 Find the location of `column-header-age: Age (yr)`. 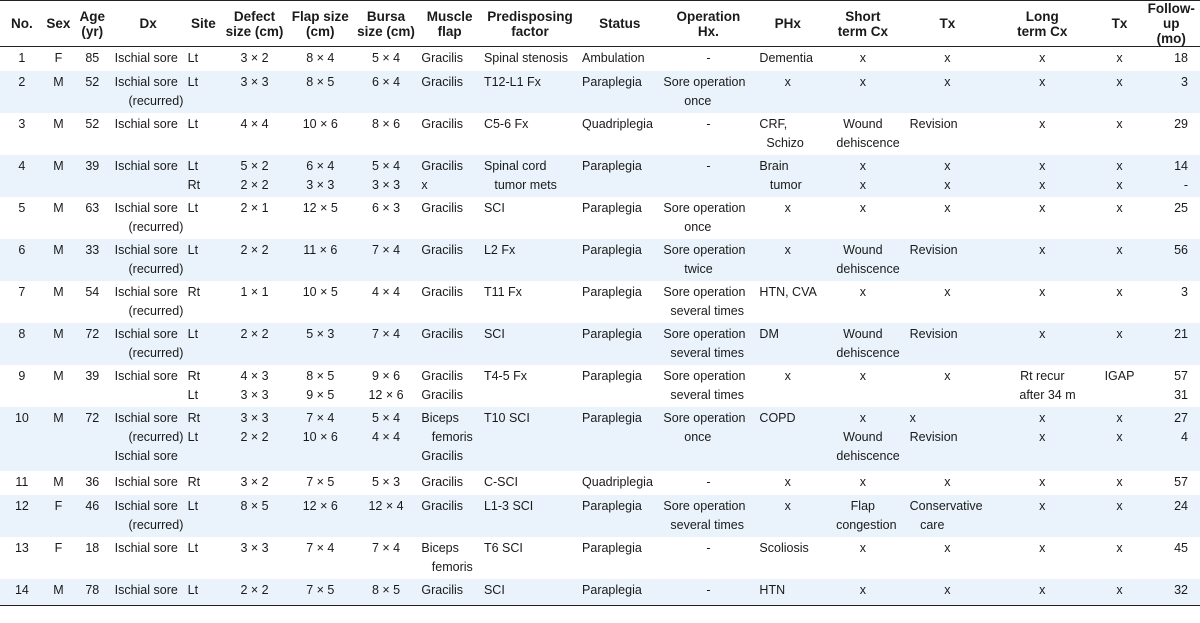

column-header-age: Age (yr) is located at coordinates (92, 23).